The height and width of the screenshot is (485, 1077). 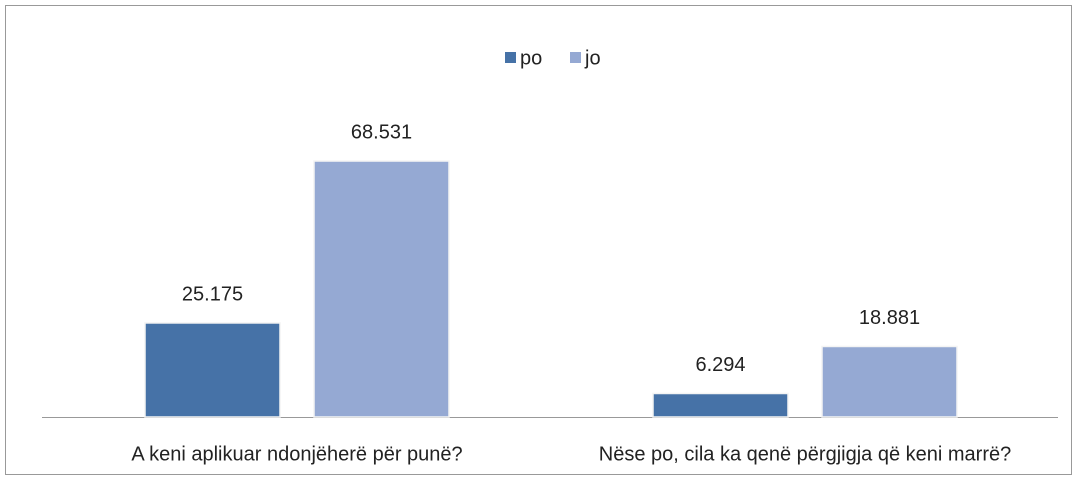 What do you see at coordinates (531, 58) in the screenshot?
I see `legend-label: po` at bounding box center [531, 58].